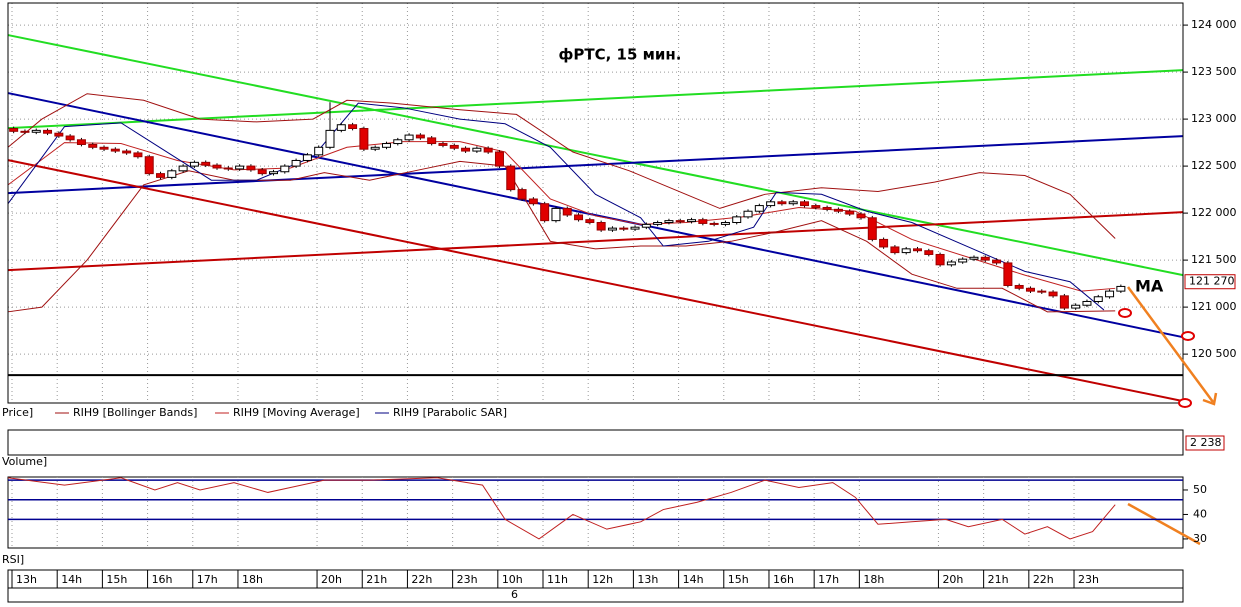 This screenshot has width=1241, height=607. What do you see at coordinates (1214, 212) in the screenshot?
I see `y-tick-label: 122 000` at bounding box center [1214, 212].